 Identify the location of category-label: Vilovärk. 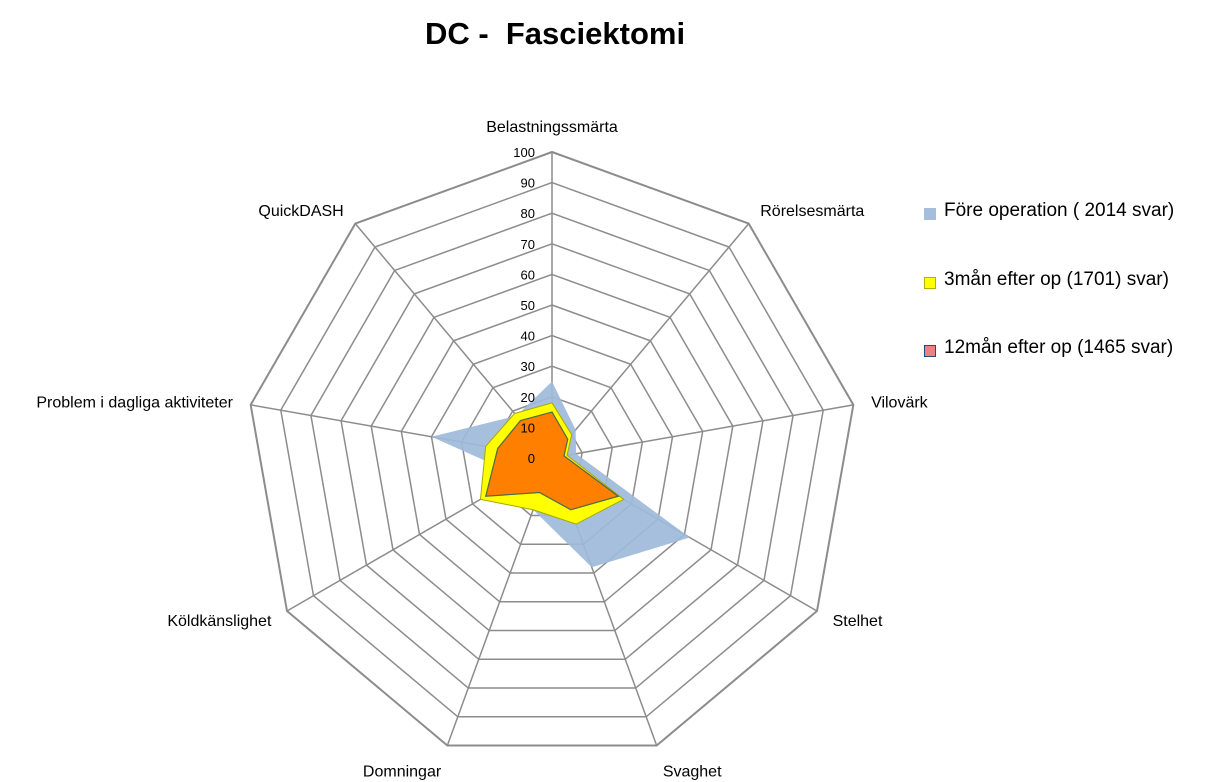
(900, 403).